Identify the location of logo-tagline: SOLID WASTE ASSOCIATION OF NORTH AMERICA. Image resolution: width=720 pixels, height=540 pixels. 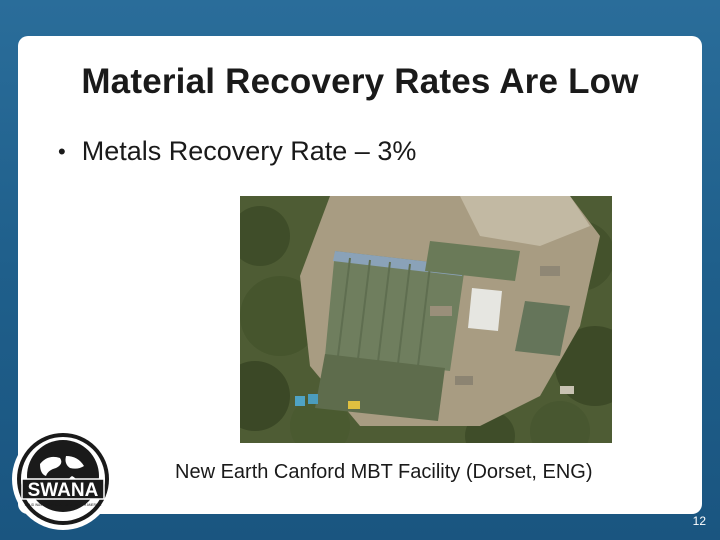
(64, 505).